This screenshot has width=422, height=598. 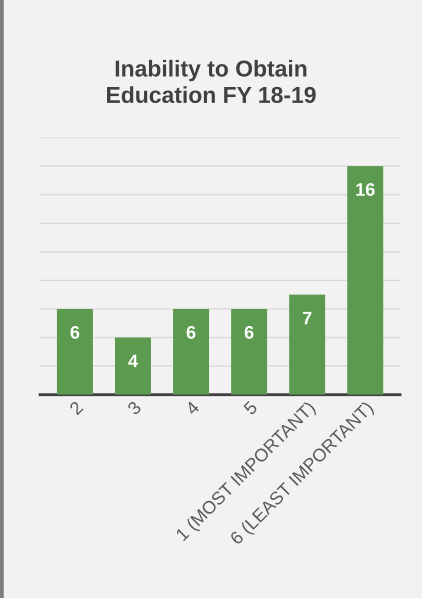 What do you see at coordinates (76, 408) in the screenshot?
I see `x-tick-label: 2` at bounding box center [76, 408].